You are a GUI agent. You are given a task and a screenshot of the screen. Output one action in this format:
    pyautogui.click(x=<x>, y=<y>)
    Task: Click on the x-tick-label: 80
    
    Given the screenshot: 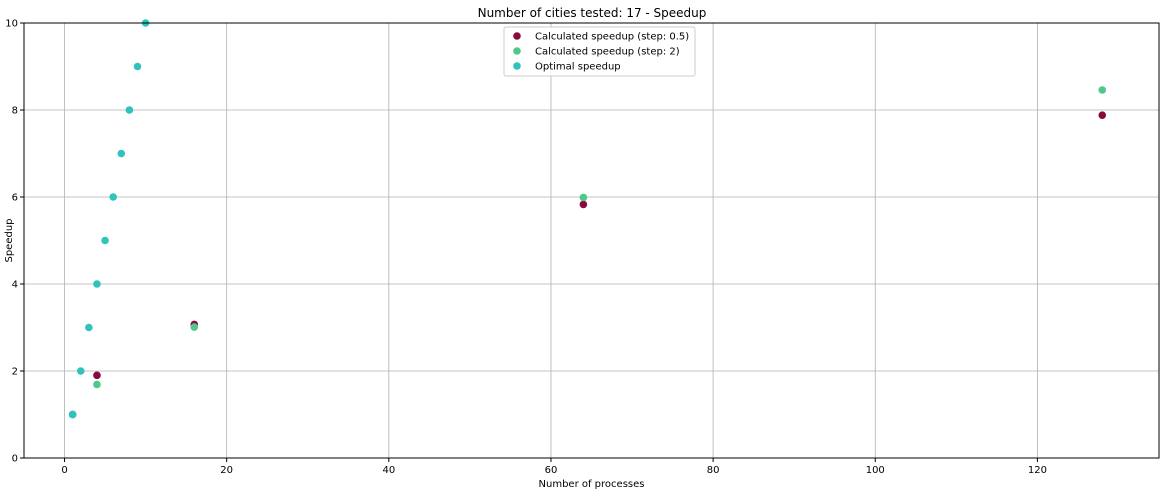 What is the action you would take?
    pyautogui.click(x=713, y=470)
    